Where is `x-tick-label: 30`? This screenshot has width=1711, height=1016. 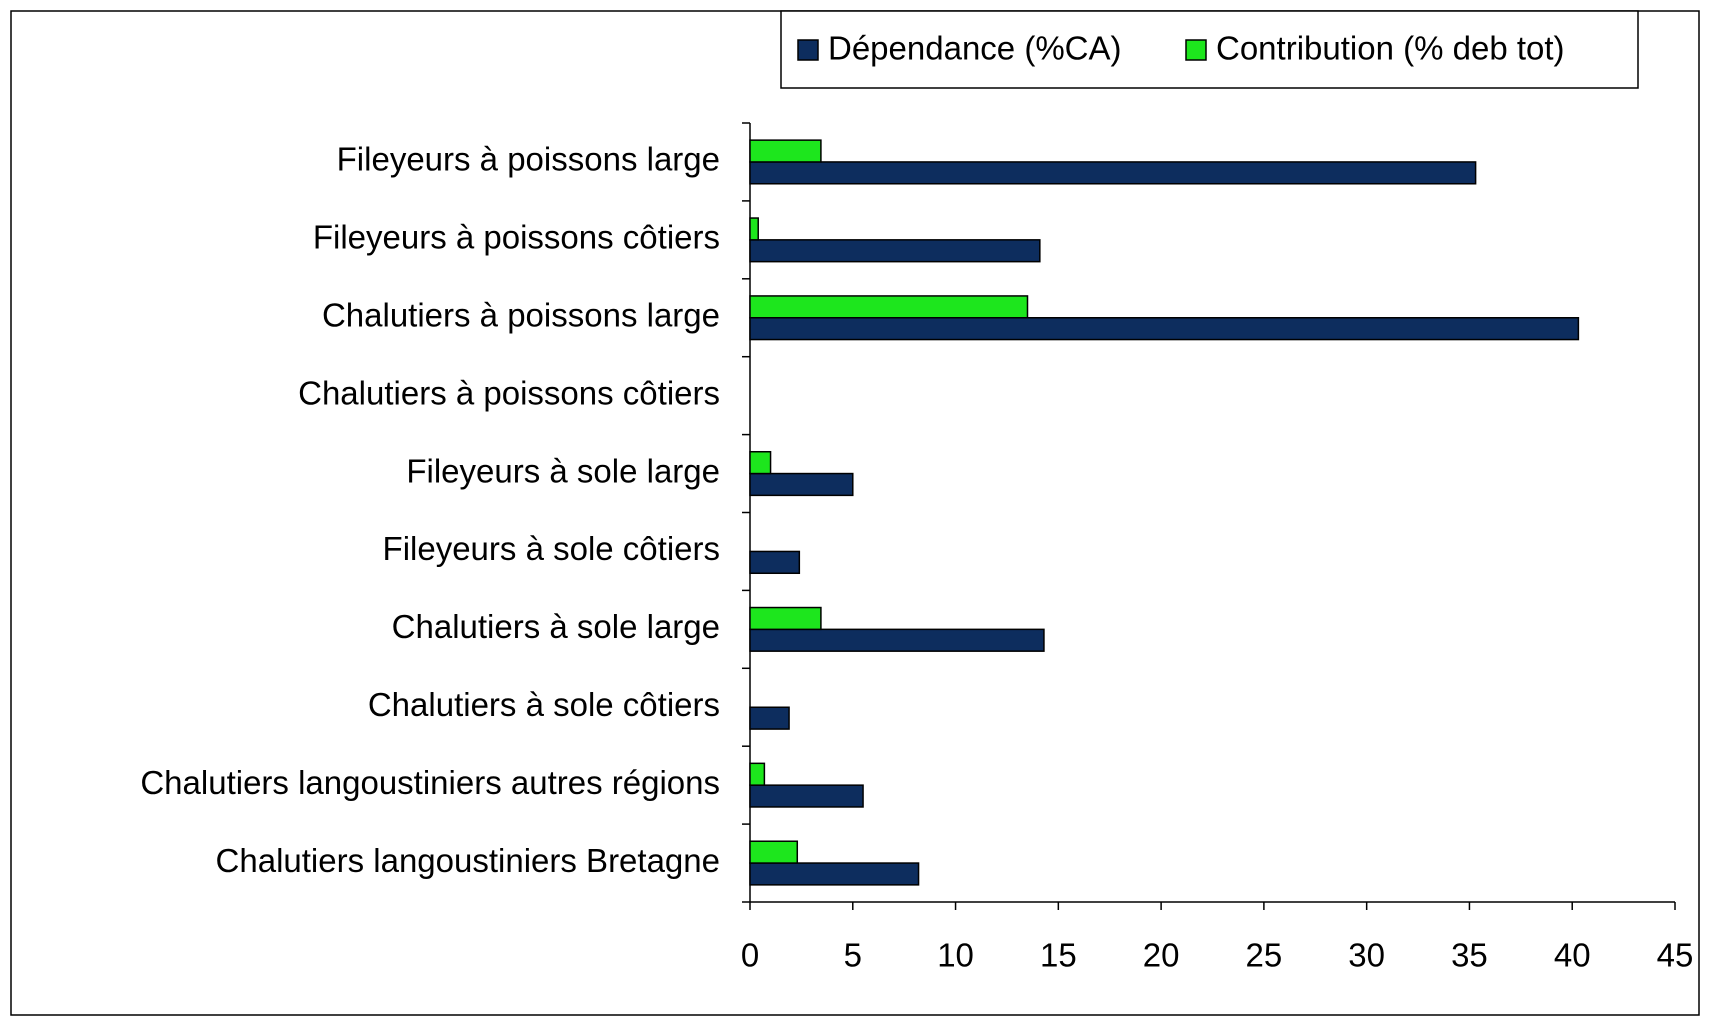 x-tick-label: 30 is located at coordinates (1366, 955).